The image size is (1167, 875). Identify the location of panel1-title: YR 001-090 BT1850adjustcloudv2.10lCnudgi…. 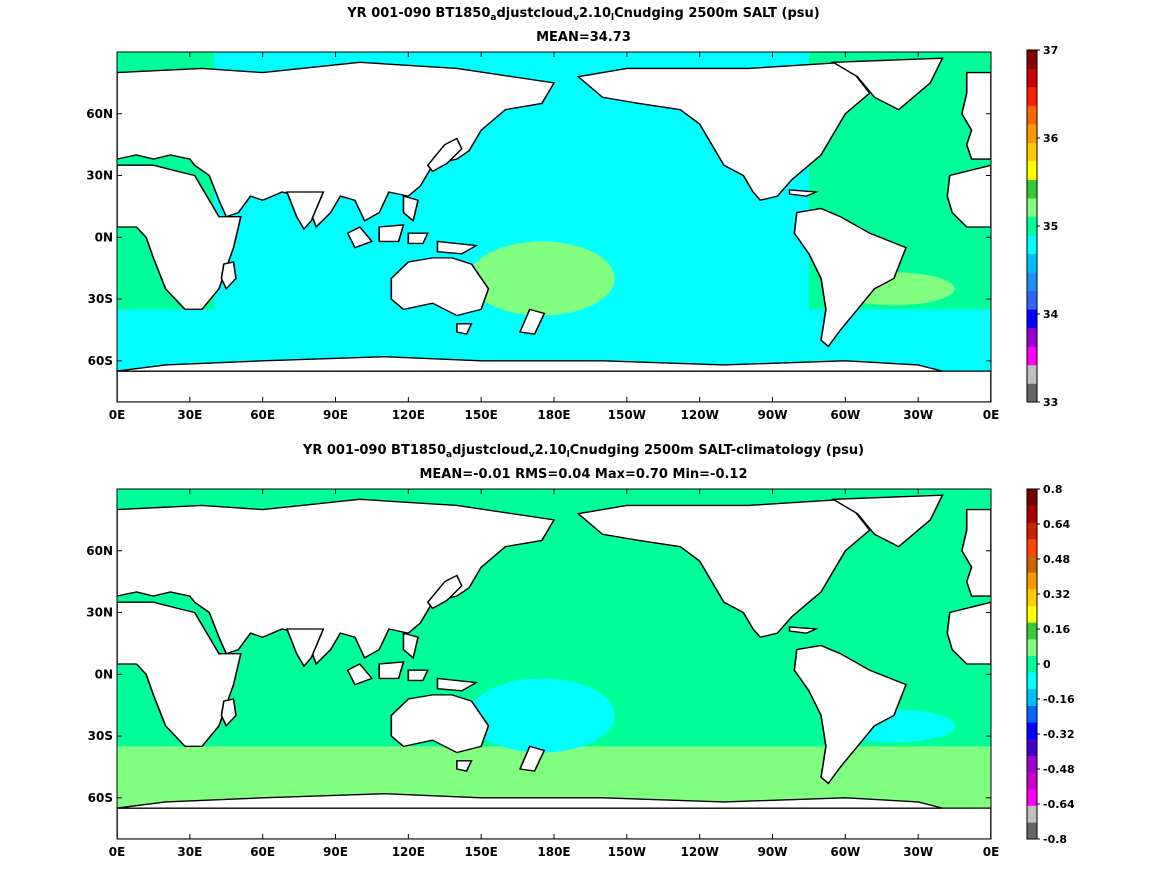
(583, 14).